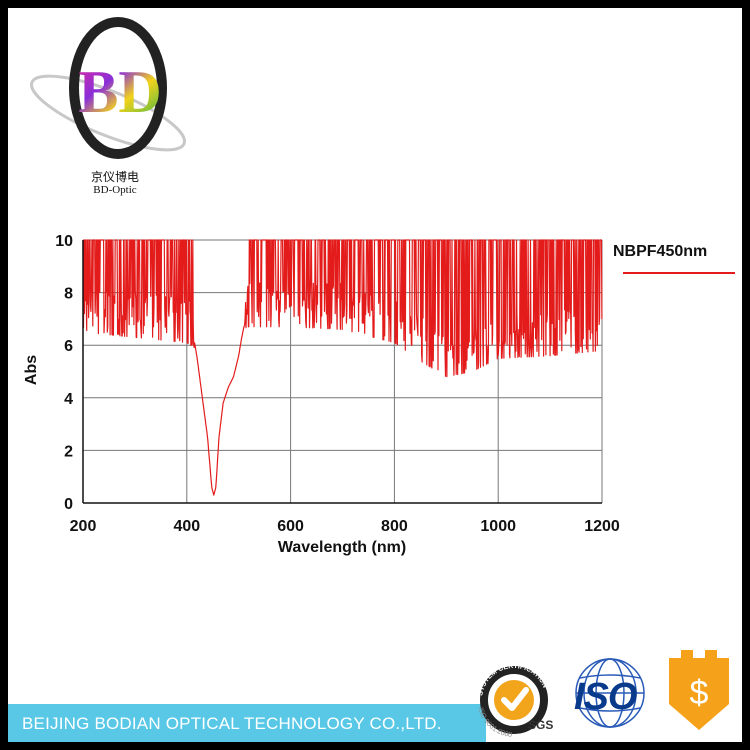 The width and height of the screenshot is (750, 750). What do you see at coordinates (290, 526) in the screenshot?
I see `x-tick-label: 600` at bounding box center [290, 526].